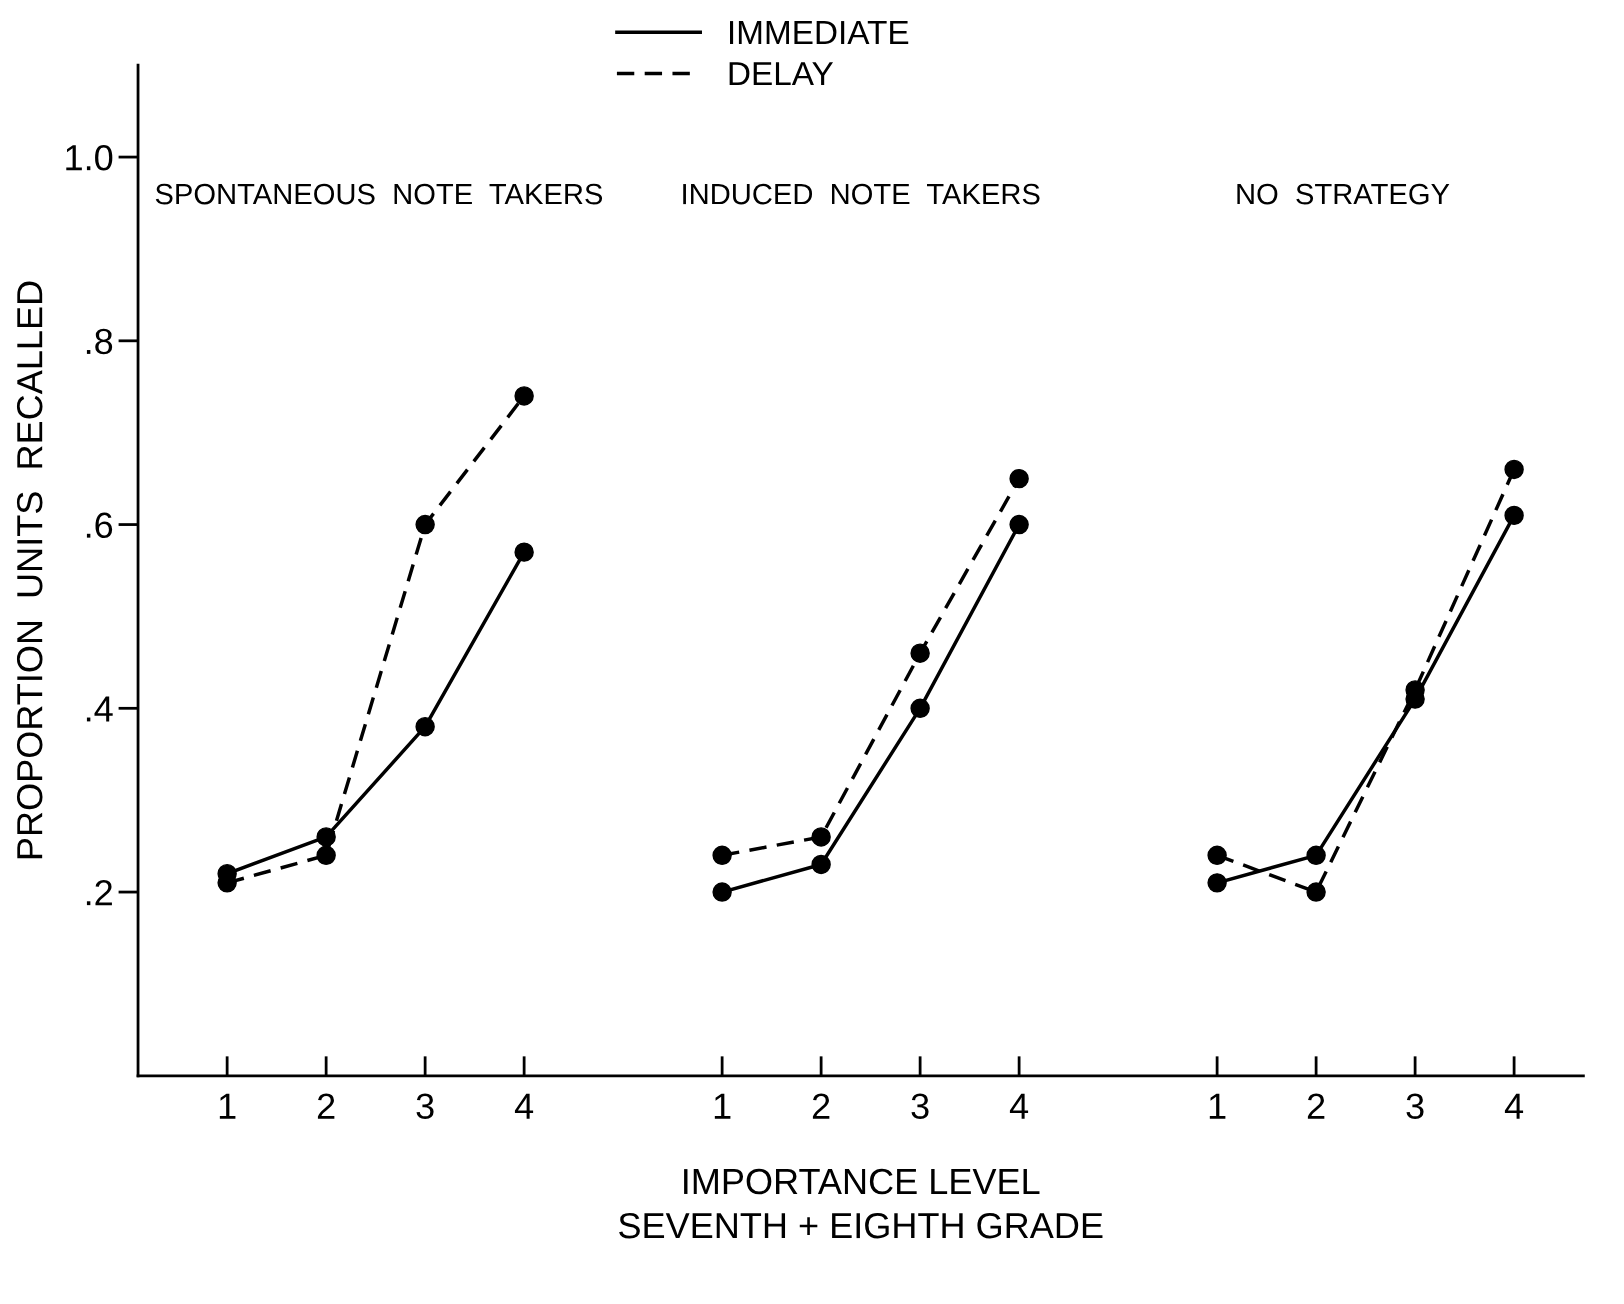 This screenshot has width=1624, height=1304. What do you see at coordinates (861, 1203) in the screenshot?
I see `x-axis-title: IMPORTANCE LEVEL SEVENTH + EIGHTH GRADE` at bounding box center [861, 1203].